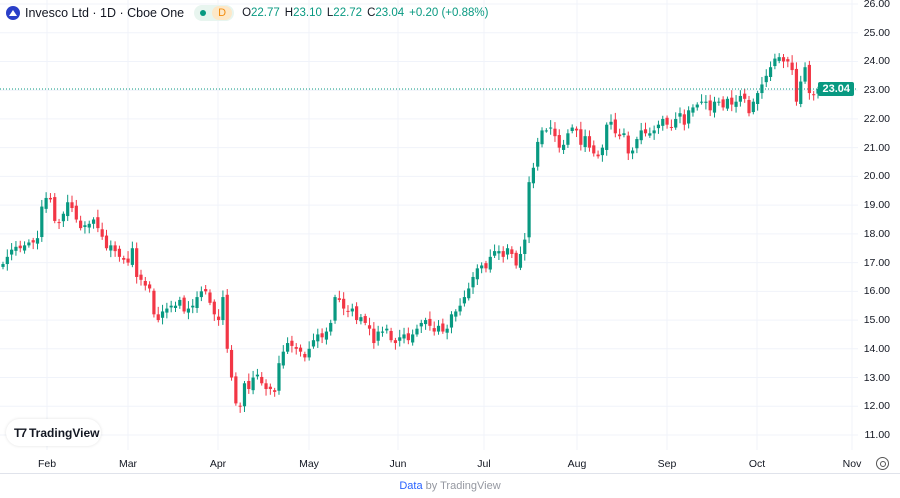 This screenshot has height=498, width=900. What do you see at coordinates (411, 486) in the screenshot?
I see `data-link: Data` at bounding box center [411, 486].